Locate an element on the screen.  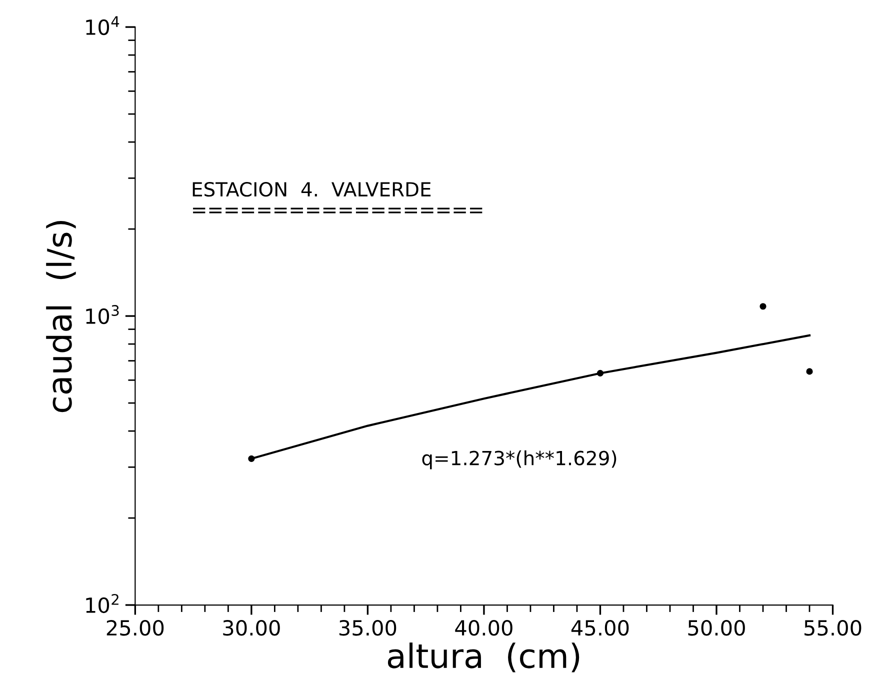
annotation: q=1.273*(h**1.629) is located at coordinates (519, 460).